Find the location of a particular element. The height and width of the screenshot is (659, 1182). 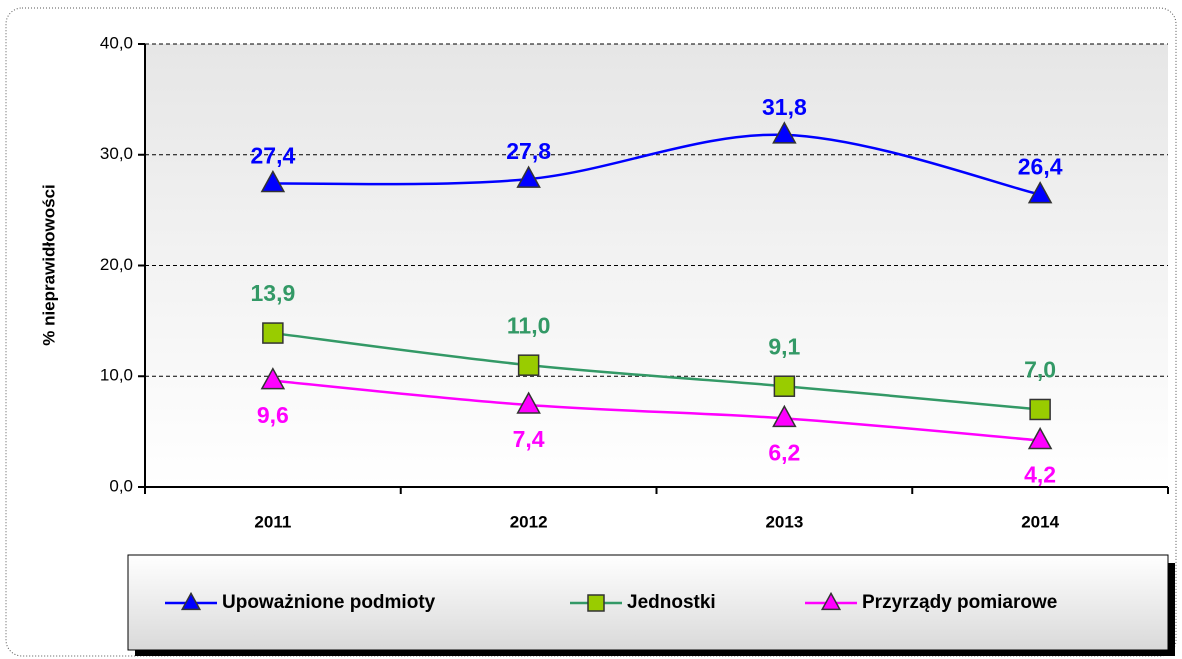

y-tick-label: 20,0 is located at coordinates (116, 264).